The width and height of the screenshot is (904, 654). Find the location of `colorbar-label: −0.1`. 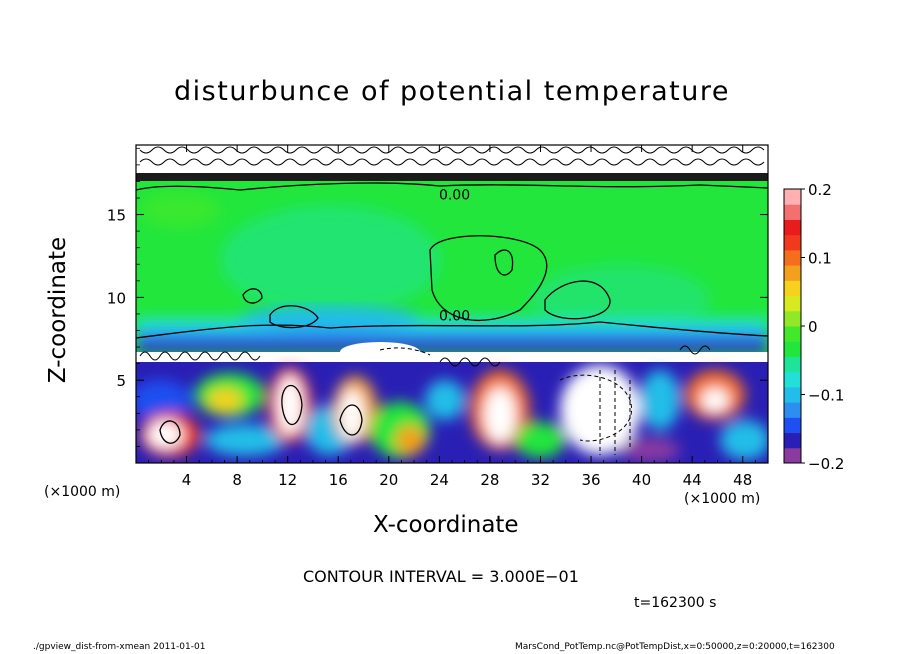

colorbar-label: −0.1 is located at coordinates (826, 396).